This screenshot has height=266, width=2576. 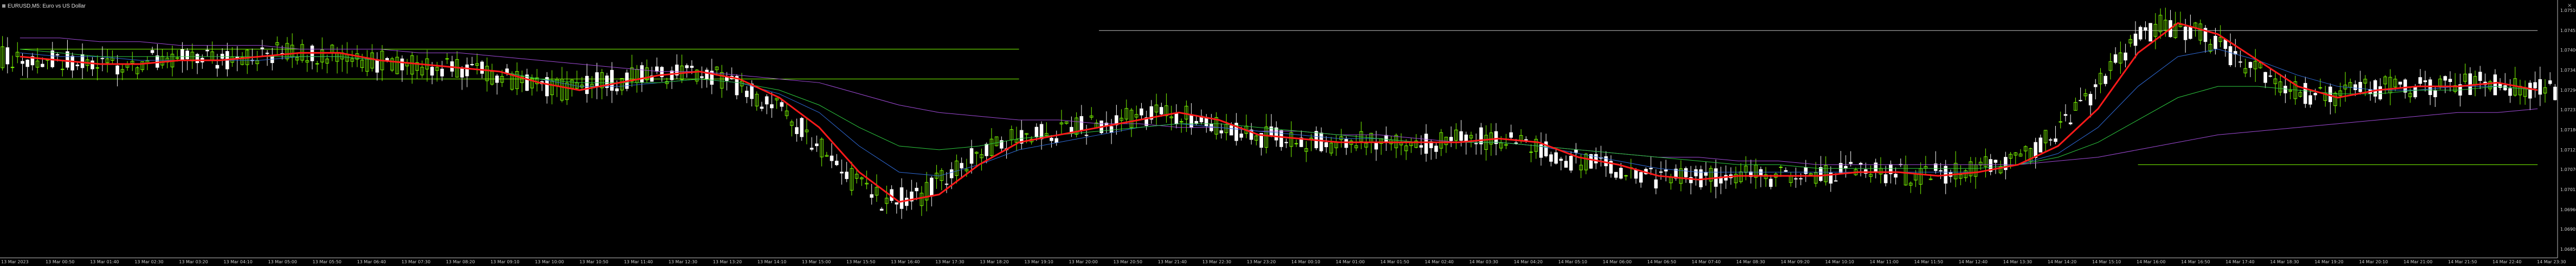 I want to click on time-tick-label: 13 Mar 09:10, so click(x=505, y=261).